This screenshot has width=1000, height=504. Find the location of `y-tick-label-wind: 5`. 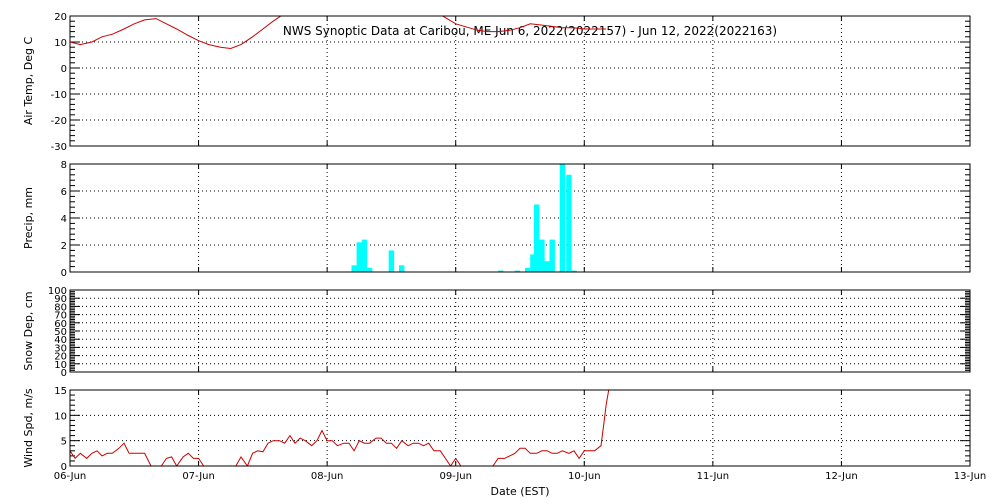

y-tick-label-wind: 5 is located at coordinates (64, 442).